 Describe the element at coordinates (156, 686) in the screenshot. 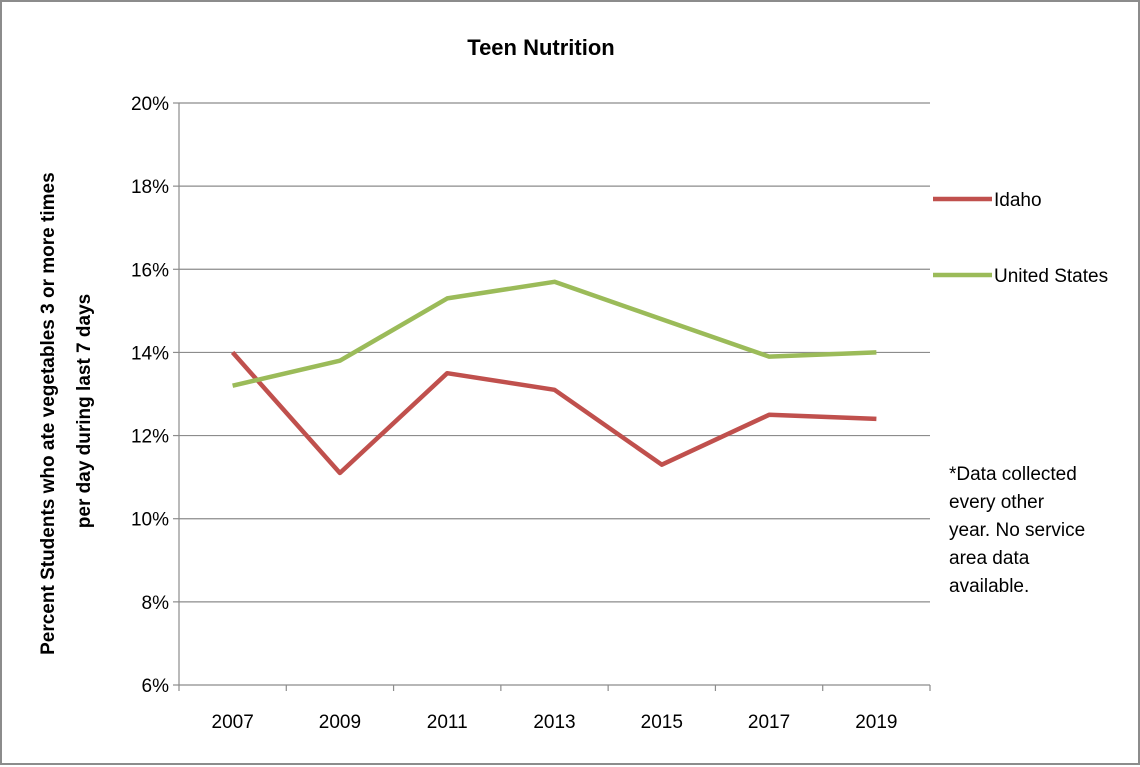

I see `y-tick-label: 6%` at that location.